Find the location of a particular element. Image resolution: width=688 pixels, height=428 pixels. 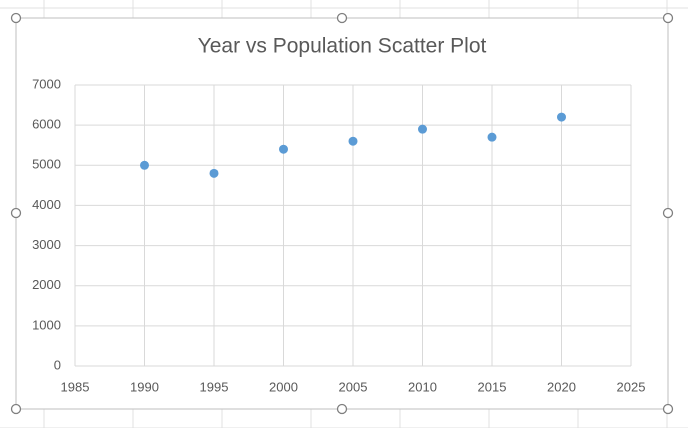

x-tick-label: 2025 is located at coordinates (631, 386).